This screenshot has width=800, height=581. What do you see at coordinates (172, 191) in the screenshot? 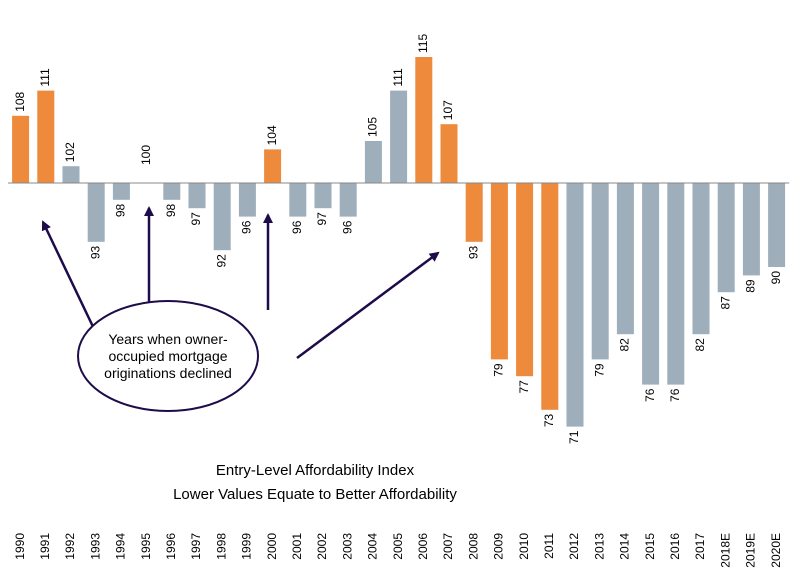
I see `bar-1996` at bounding box center [172, 191].